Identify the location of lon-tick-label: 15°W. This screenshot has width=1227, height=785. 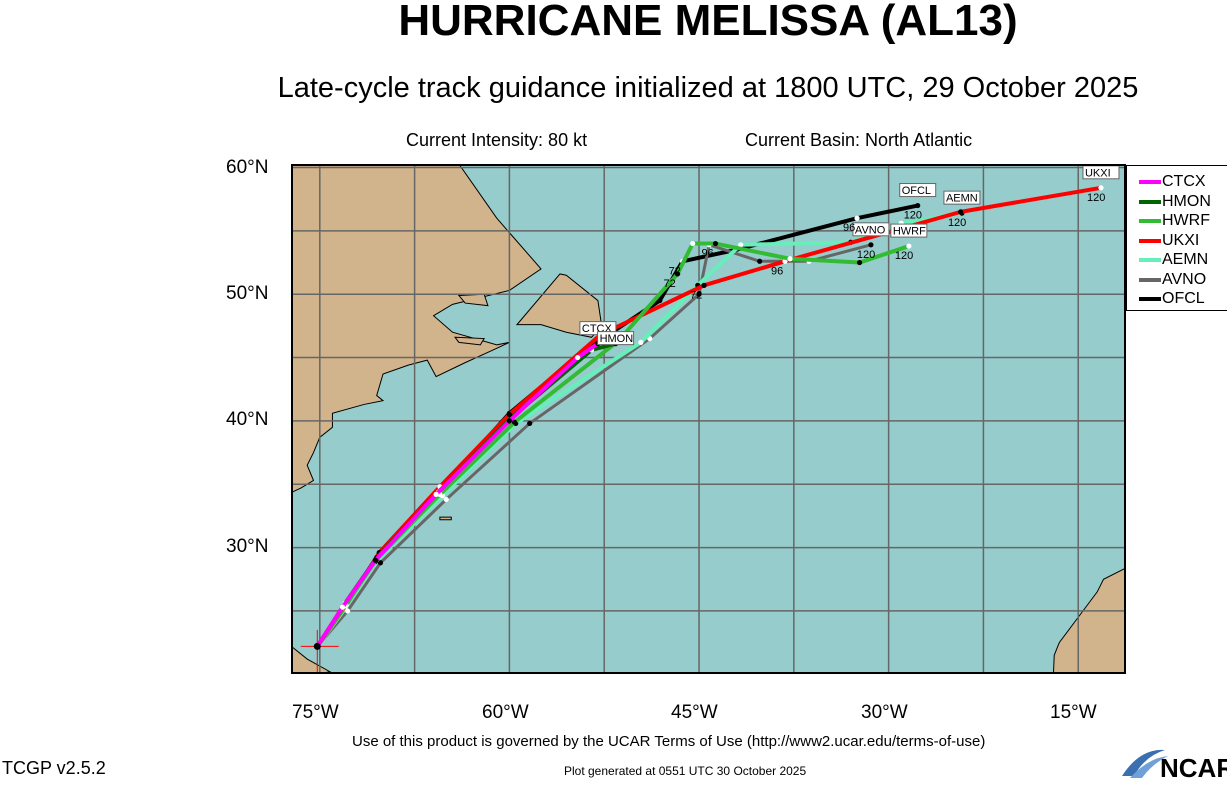
(1073, 712).